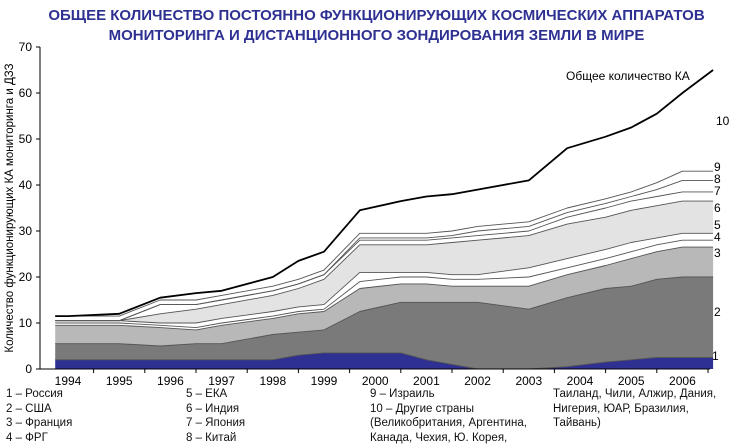  What do you see at coordinates (717, 208) in the screenshot?
I see `series-number-label-6: 6` at bounding box center [717, 208].